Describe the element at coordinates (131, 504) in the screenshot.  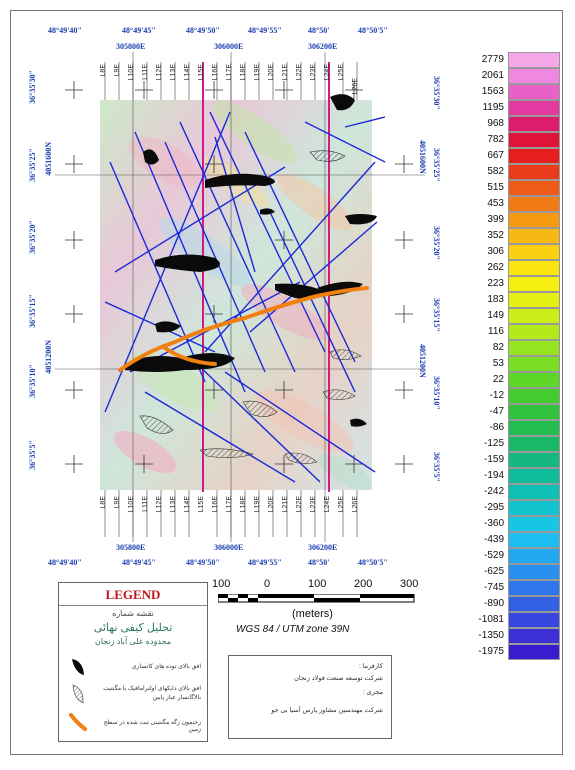
I see `survey-line-label: L10E` at that location.